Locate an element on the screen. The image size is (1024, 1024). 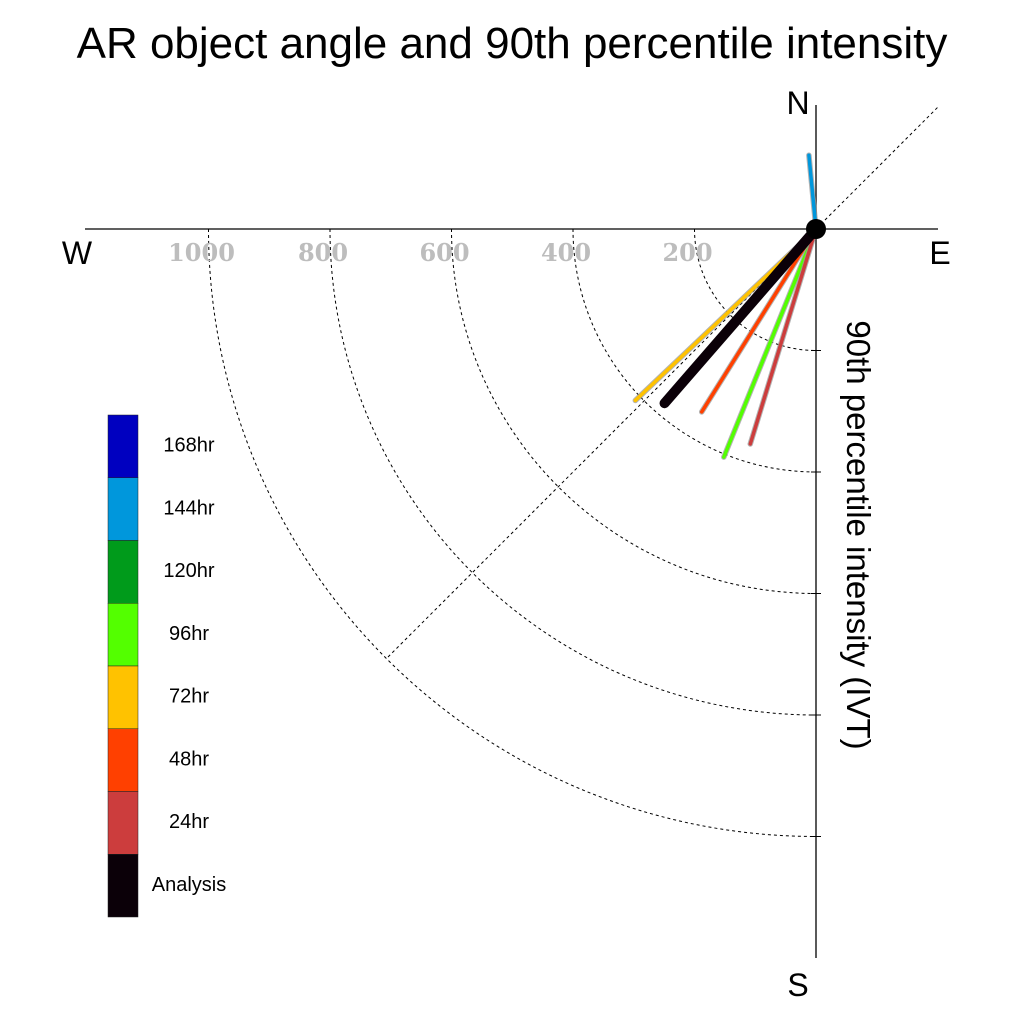
legend-swatch-120hr is located at coordinates (123, 572).